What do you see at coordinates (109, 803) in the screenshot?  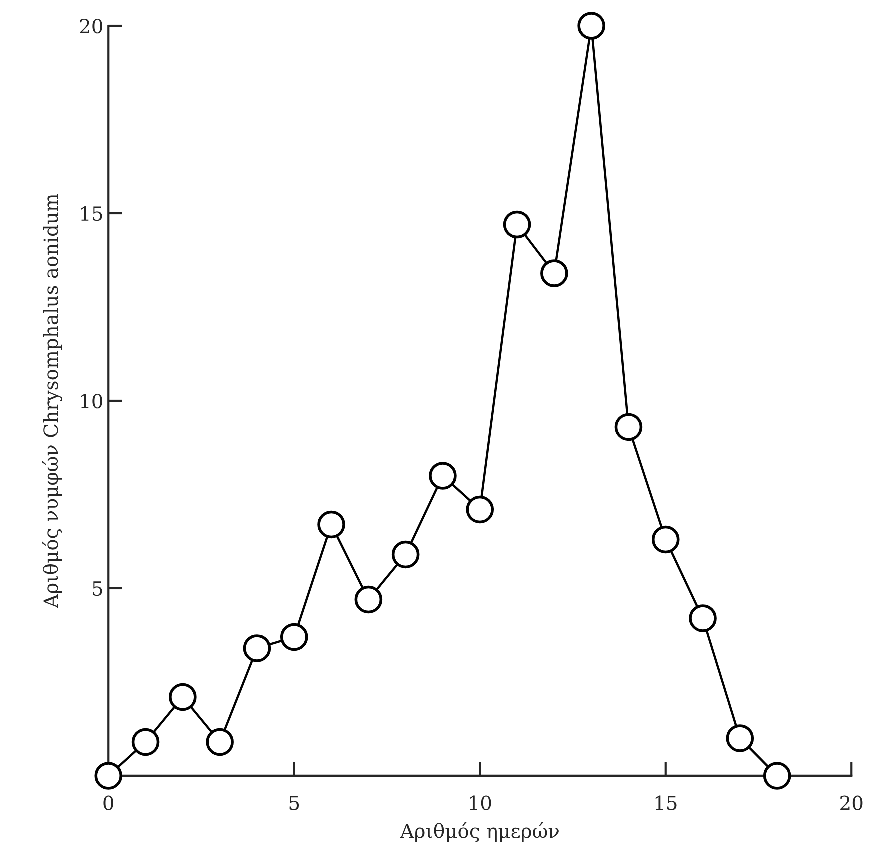 I see `x-tick-label: 0` at bounding box center [109, 803].